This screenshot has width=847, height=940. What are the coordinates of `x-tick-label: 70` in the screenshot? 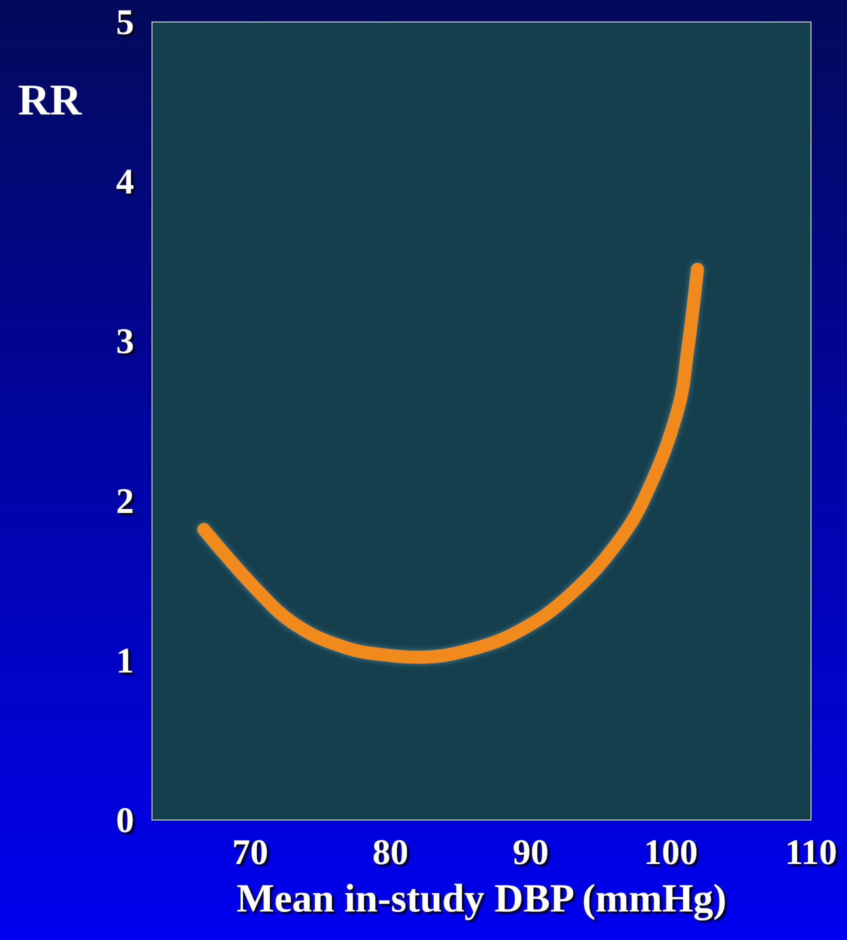 It's located at (250, 852).